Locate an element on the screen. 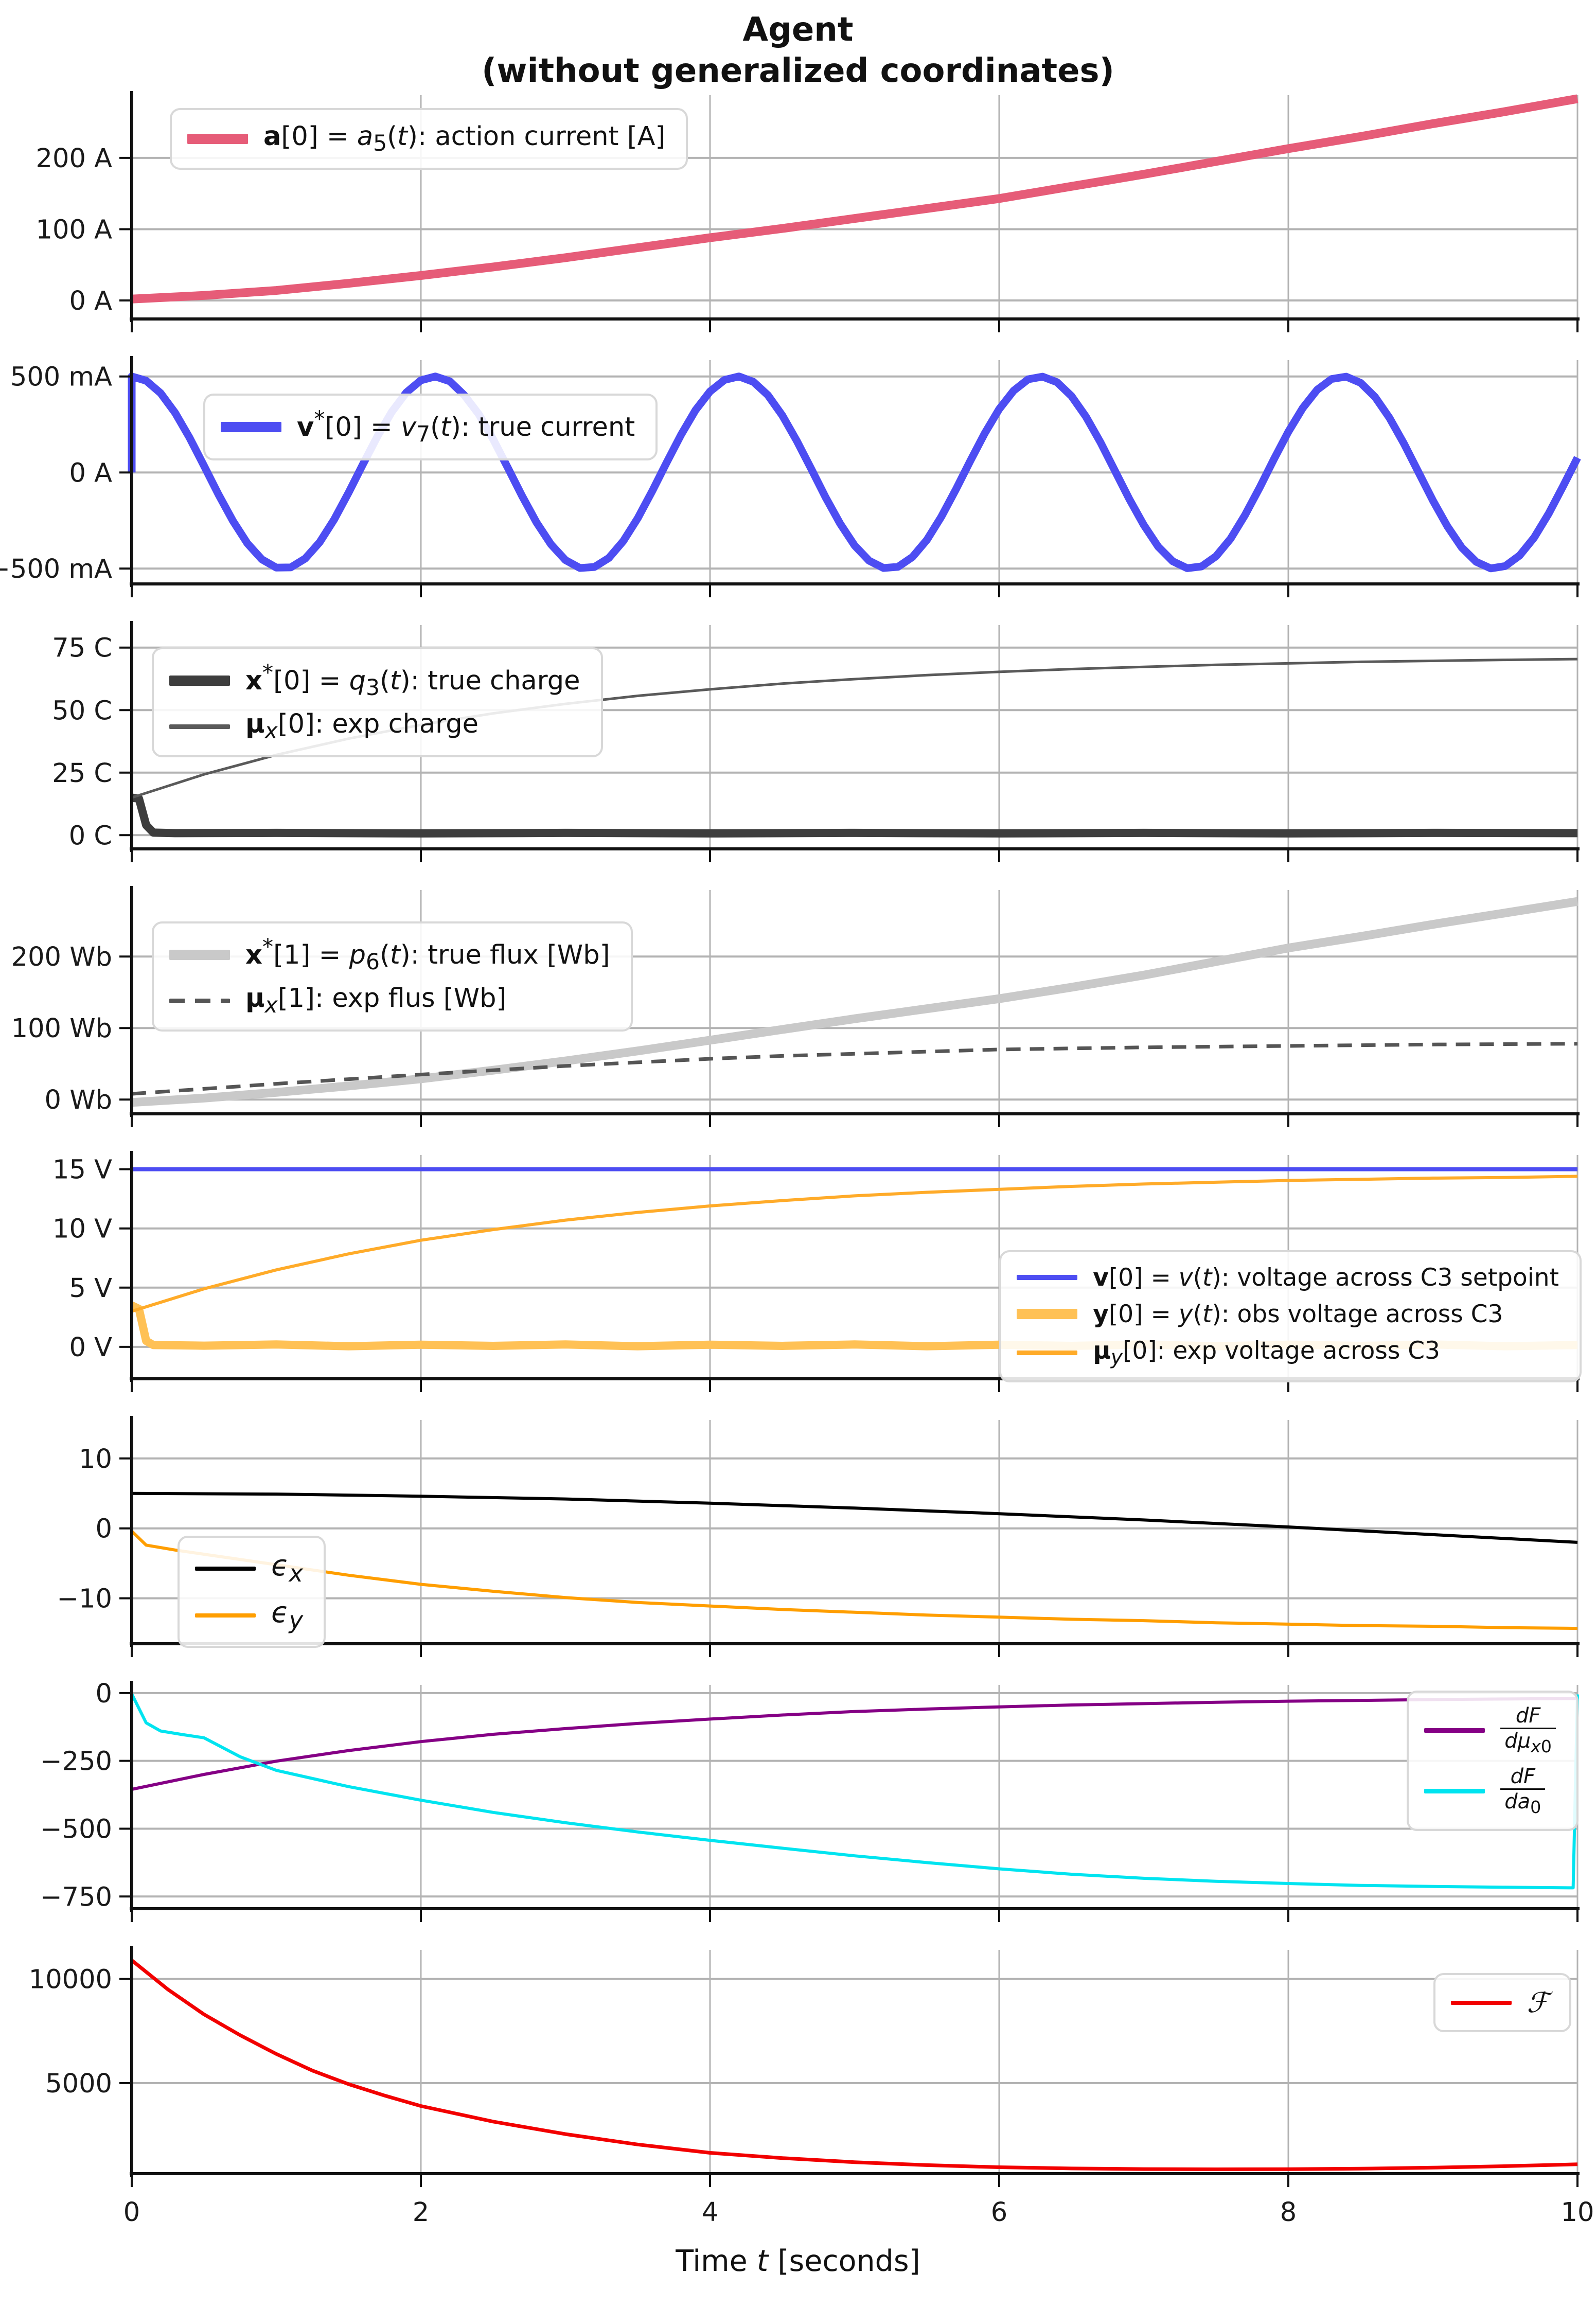  legend-item: x*[1] = p6(t): true flux [Wb] is located at coordinates (389, 955).